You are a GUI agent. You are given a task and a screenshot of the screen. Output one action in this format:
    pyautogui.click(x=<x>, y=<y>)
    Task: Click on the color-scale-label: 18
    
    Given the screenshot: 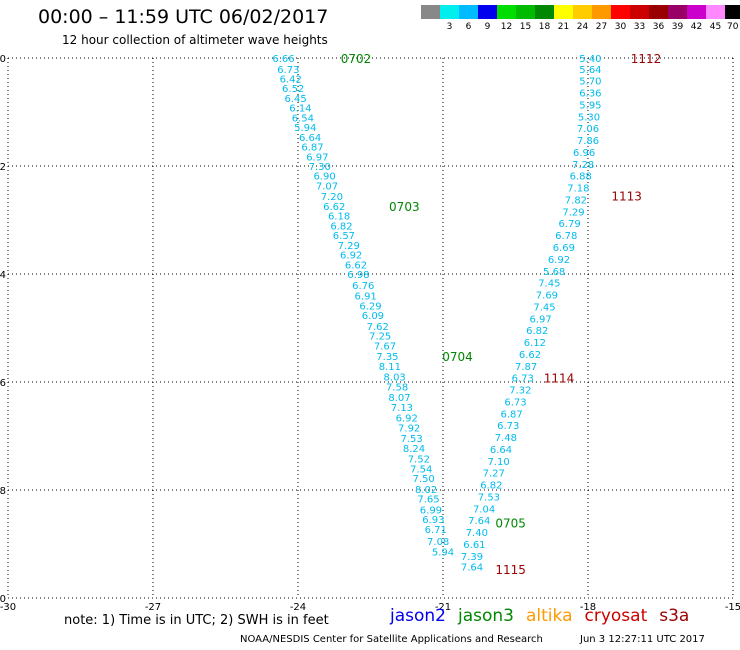 What is the action you would take?
    pyautogui.click(x=544, y=27)
    